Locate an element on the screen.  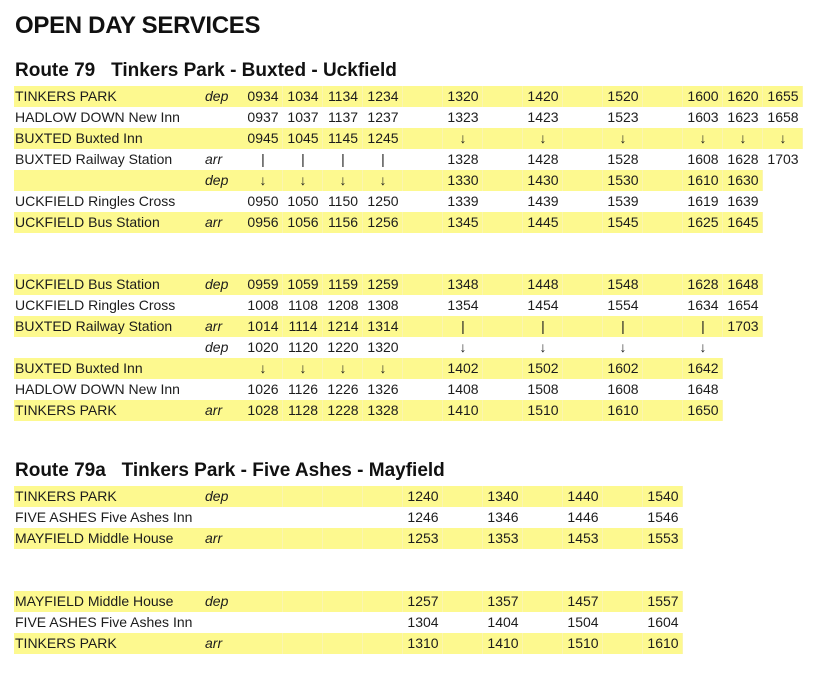
time-cell: 1126 is located at coordinates (303, 389).